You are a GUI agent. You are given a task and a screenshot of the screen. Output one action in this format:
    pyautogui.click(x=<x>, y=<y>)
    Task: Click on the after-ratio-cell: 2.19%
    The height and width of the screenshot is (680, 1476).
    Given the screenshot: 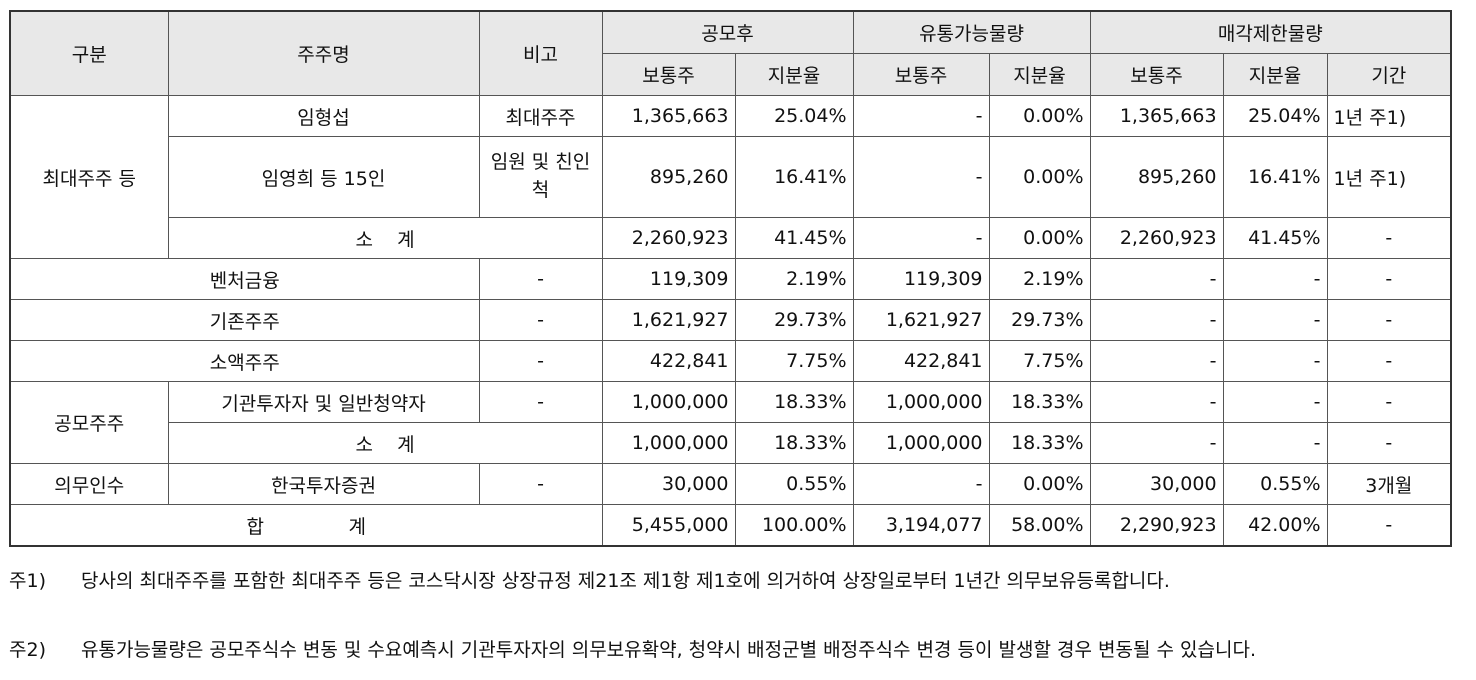 What is the action you would take?
    pyautogui.click(x=794, y=279)
    